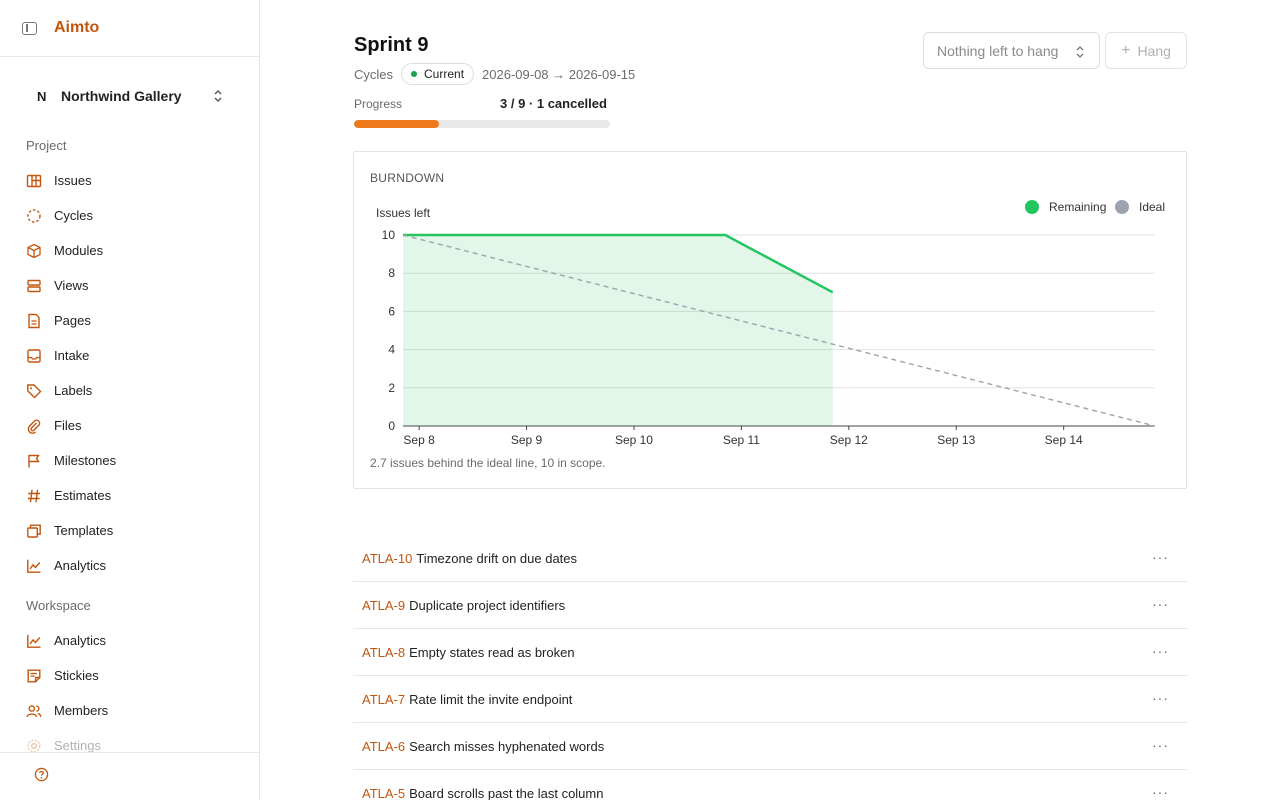 This screenshot has width=1280, height=800. Describe the element at coordinates (129, 745) in the screenshot. I see `sidebar-item-workspace-settings: Settings` at that location.